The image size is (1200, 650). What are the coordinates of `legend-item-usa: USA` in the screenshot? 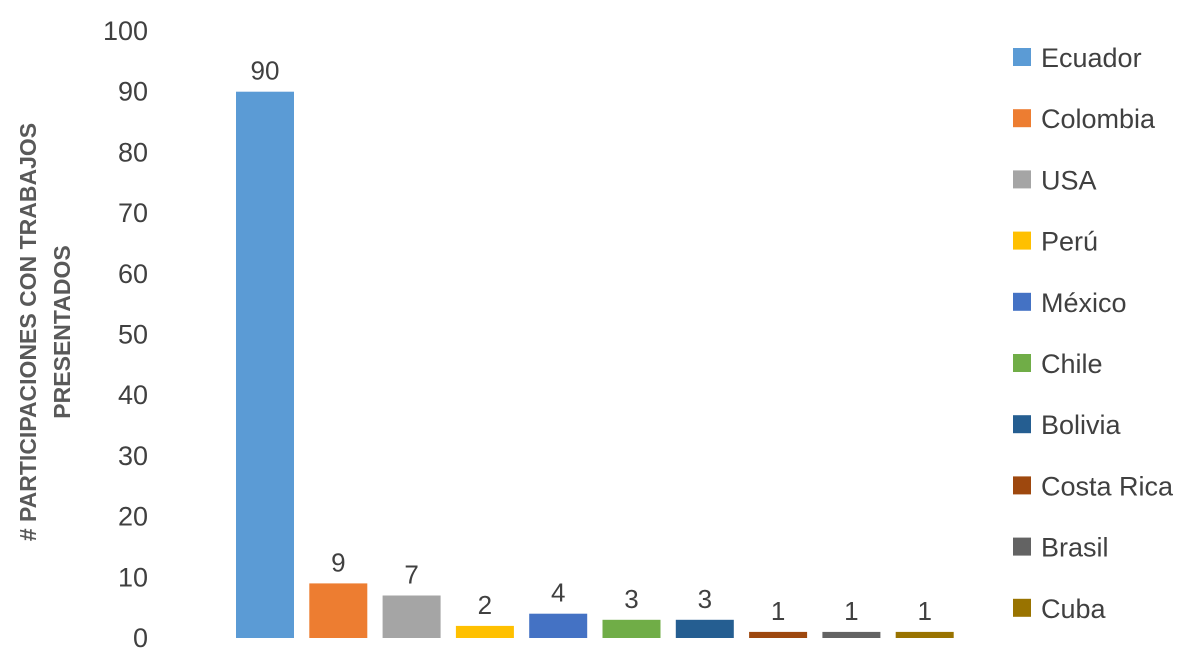 It's located at (1055, 180).